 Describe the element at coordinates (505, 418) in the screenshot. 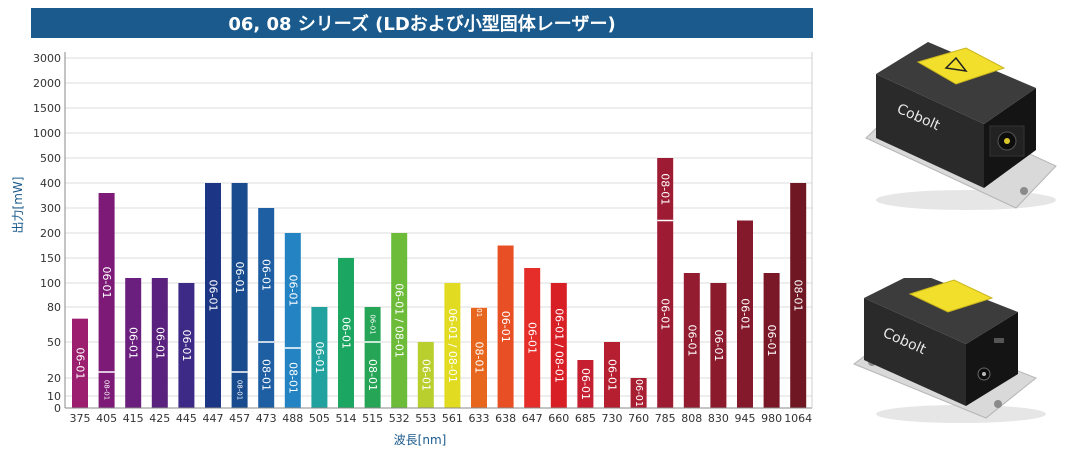

I see `x-tick-label: 638` at that location.